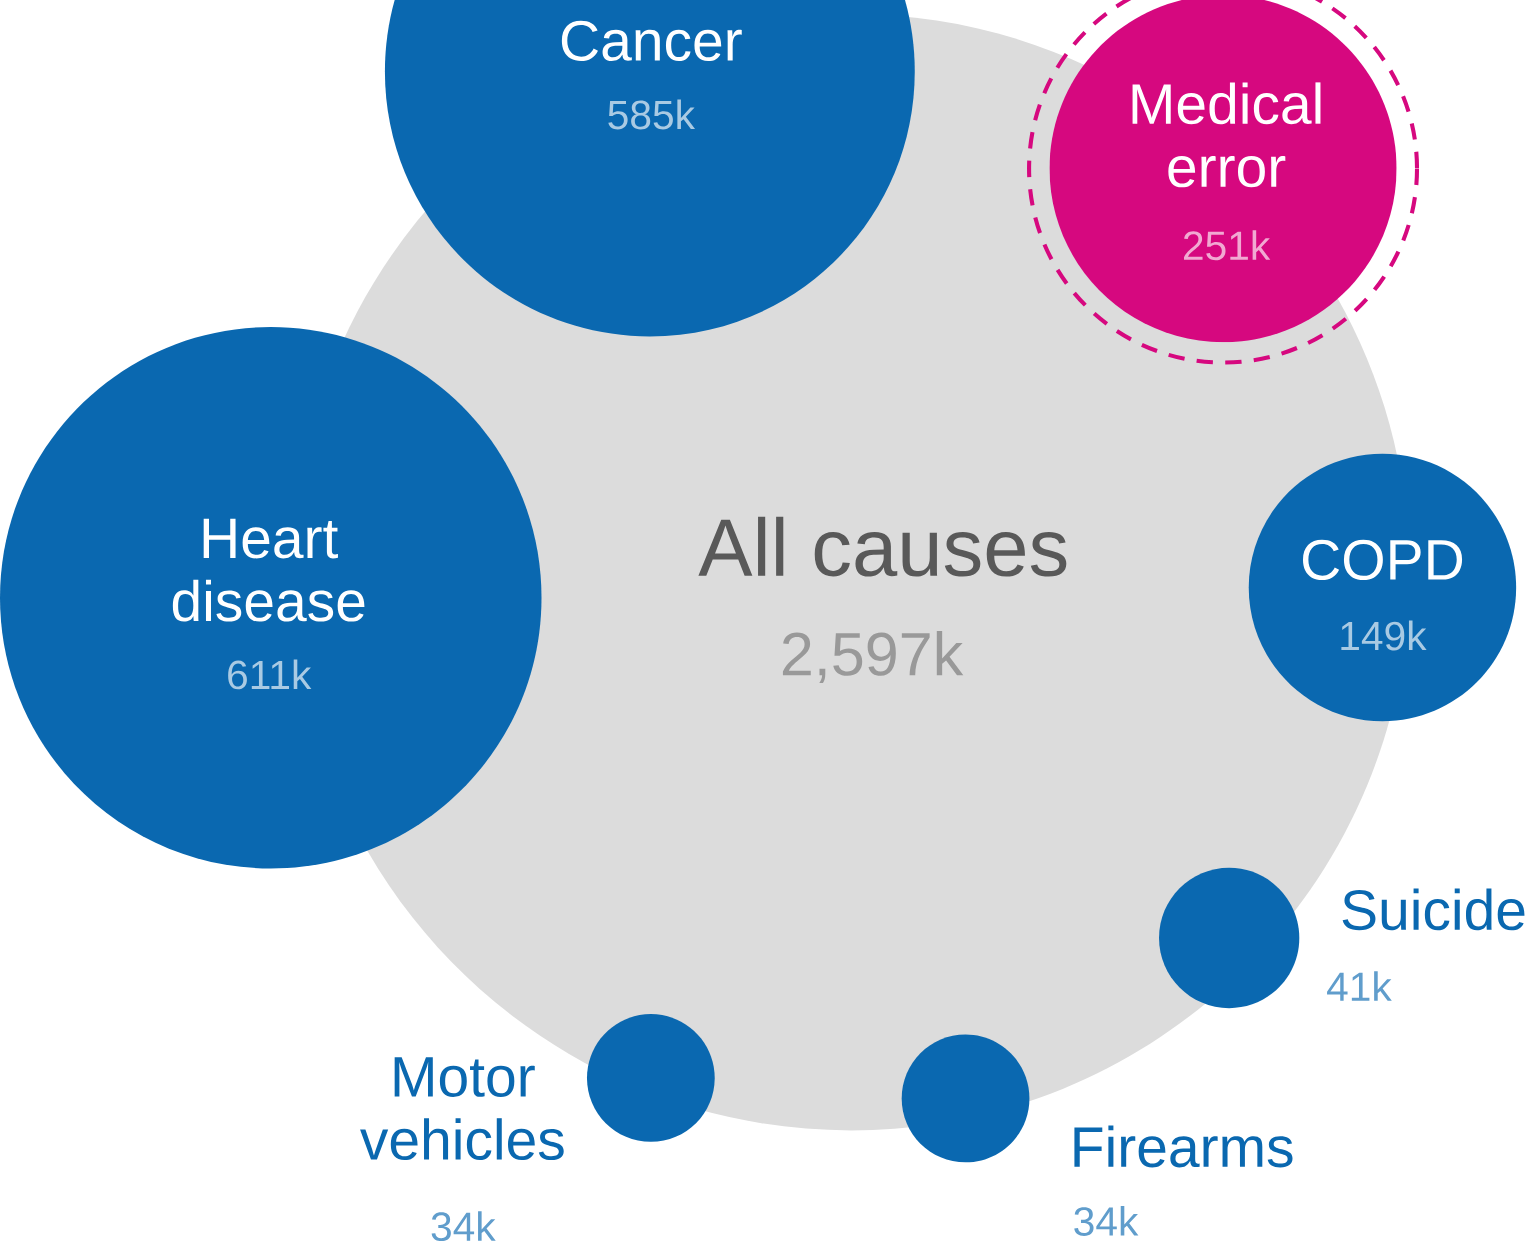 This screenshot has height=1241, width=1527. What do you see at coordinates (462, 1109) in the screenshot?
I see `category-label: Motor vehicles` at bounding box center [462, 1109].